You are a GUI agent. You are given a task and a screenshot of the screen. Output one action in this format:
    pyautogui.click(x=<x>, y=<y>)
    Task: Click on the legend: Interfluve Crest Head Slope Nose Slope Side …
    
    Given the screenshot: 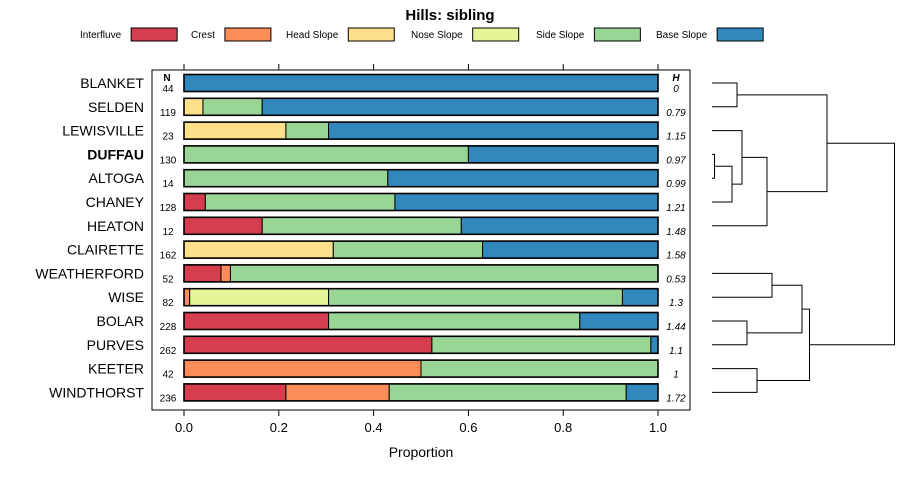 What is the action you would take?
    pyautogui.click(x=422, y=34)
    